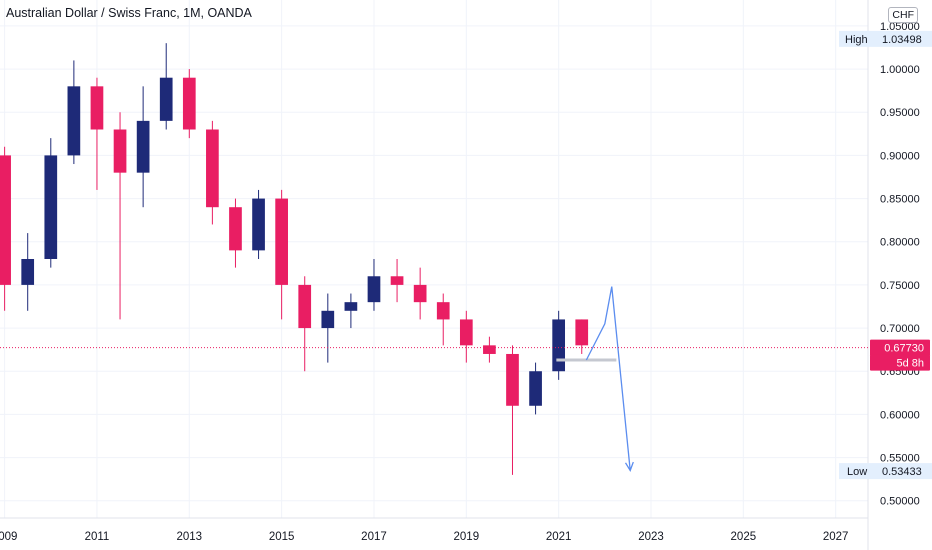  I want to click on y-tick-label: 0.80000, so click(900, 243).